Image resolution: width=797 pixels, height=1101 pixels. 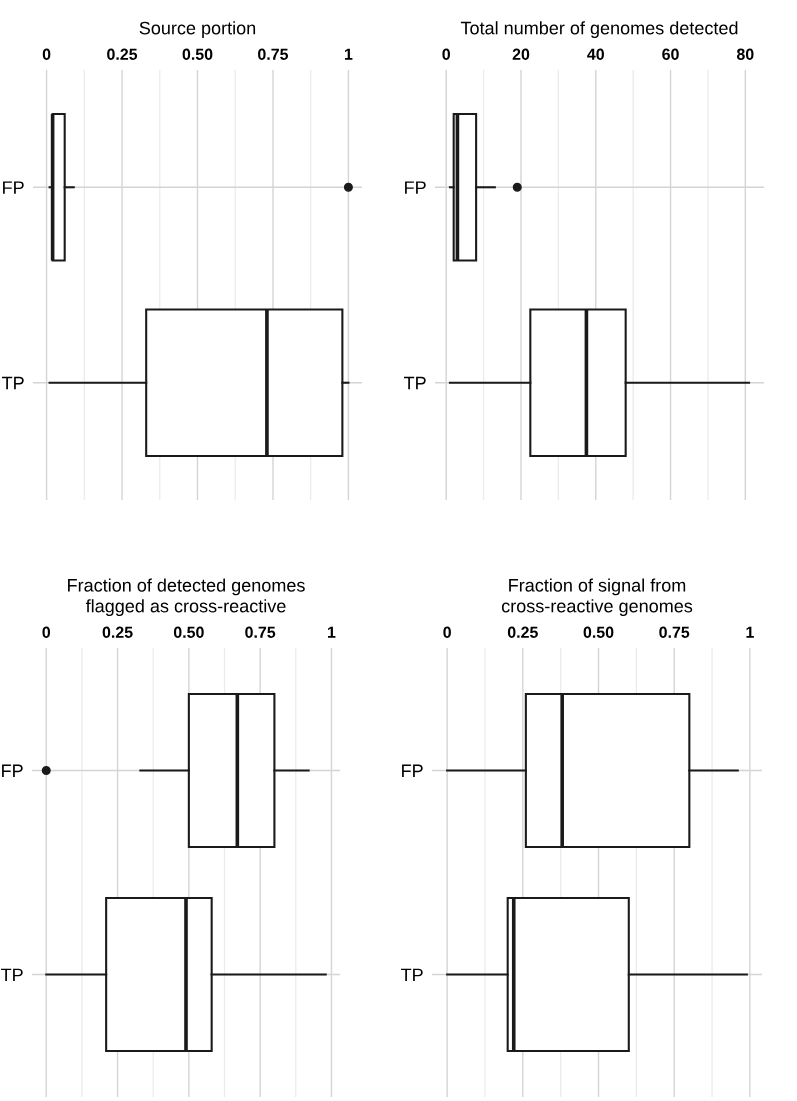 I want to click on chart-title: Total number of genomes detected, so click(x=599, y=30).